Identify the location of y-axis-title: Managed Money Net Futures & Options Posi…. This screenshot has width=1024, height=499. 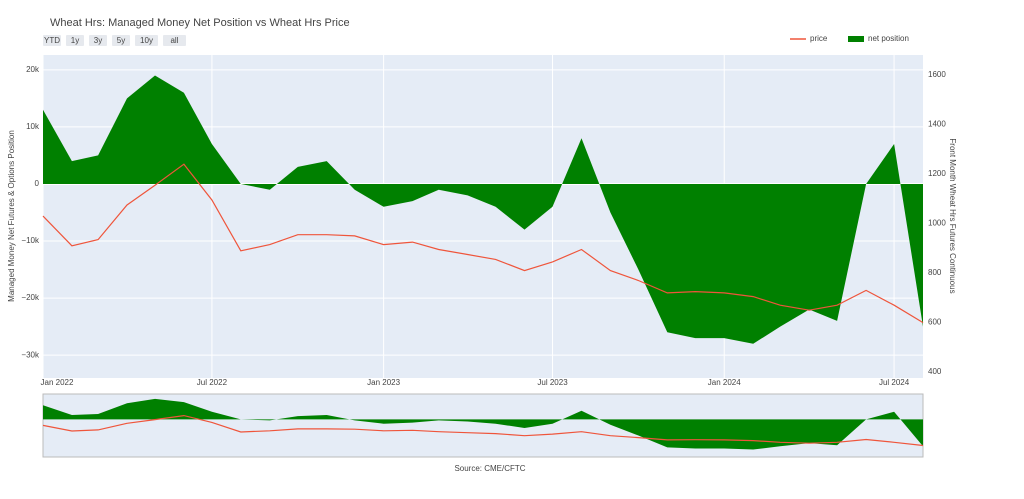
(11, 216).